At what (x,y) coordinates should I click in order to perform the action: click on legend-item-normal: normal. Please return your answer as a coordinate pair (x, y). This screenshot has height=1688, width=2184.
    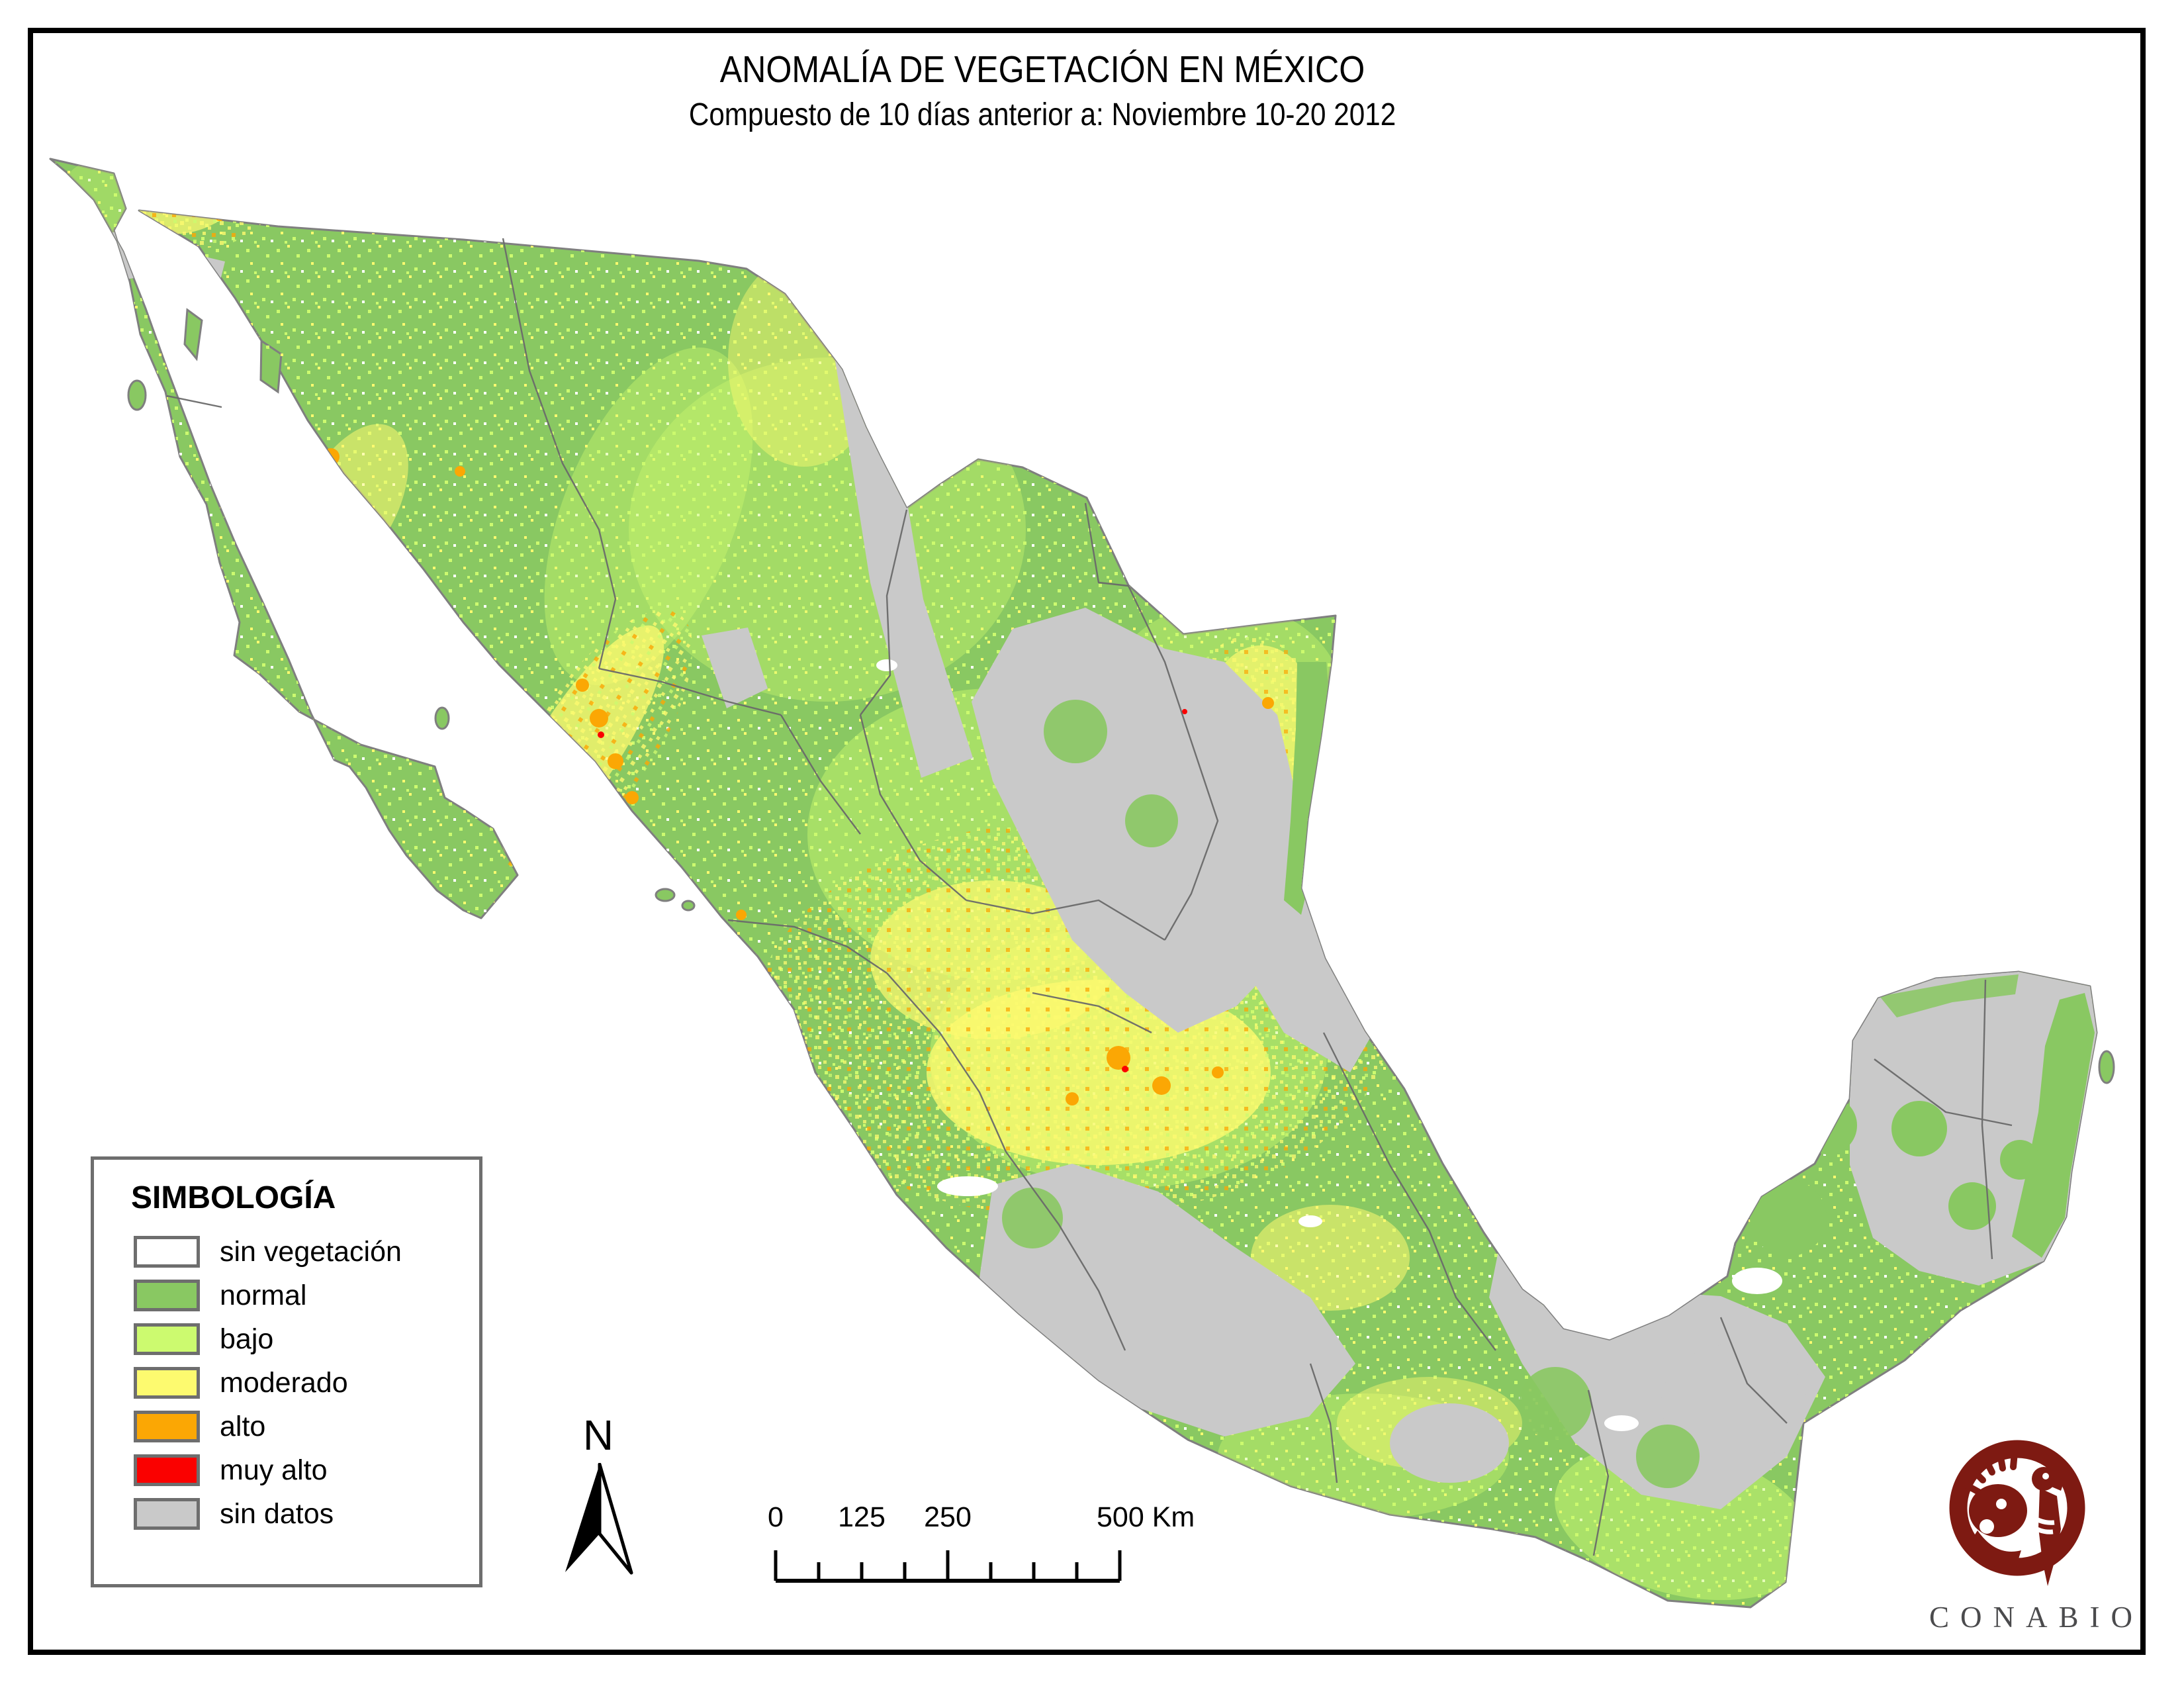
    Looking at the image, I should click on (306, 1295).